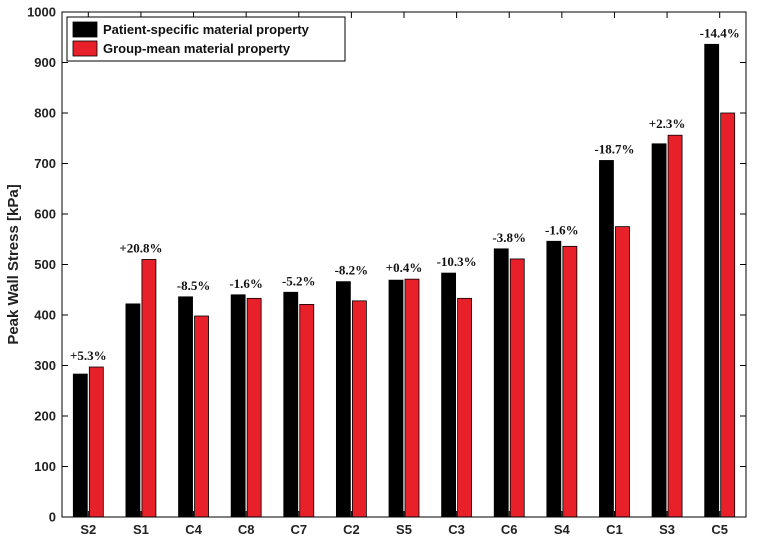  I want to click on y-tick-label: 0, so click(52, 517).